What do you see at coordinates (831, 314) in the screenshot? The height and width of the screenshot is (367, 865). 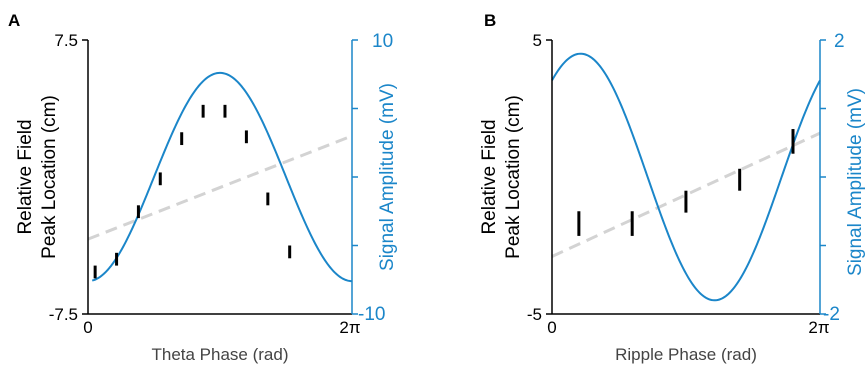 I see `panel-b-right-tick-label-bottom: -2` at bounding box center [831, 314].